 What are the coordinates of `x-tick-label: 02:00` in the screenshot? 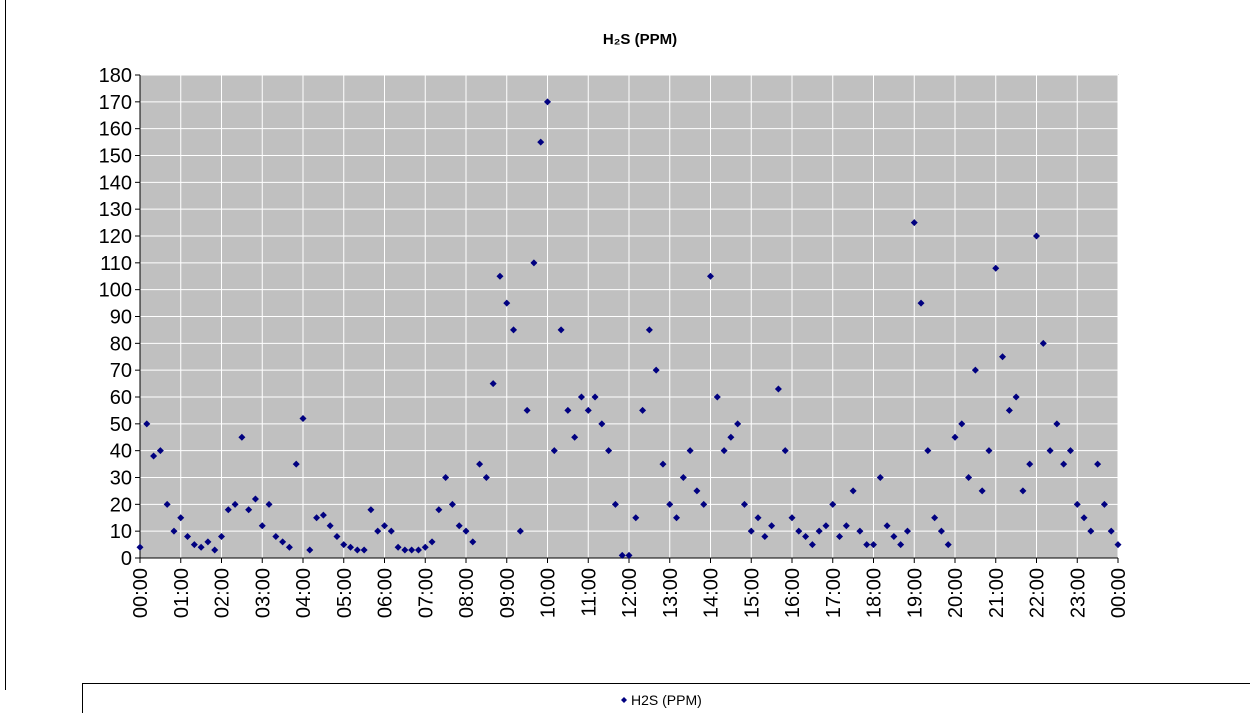 It's located at (223, 593).